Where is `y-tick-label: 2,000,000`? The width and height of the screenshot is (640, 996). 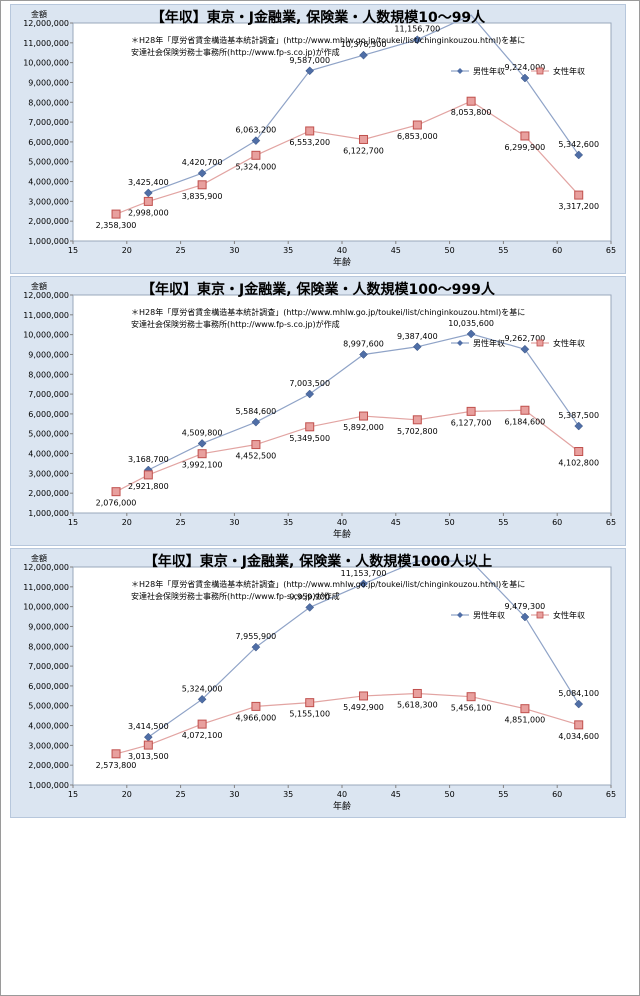 y-tick-label: 2,000,000 is located at coordinates (48, 221).